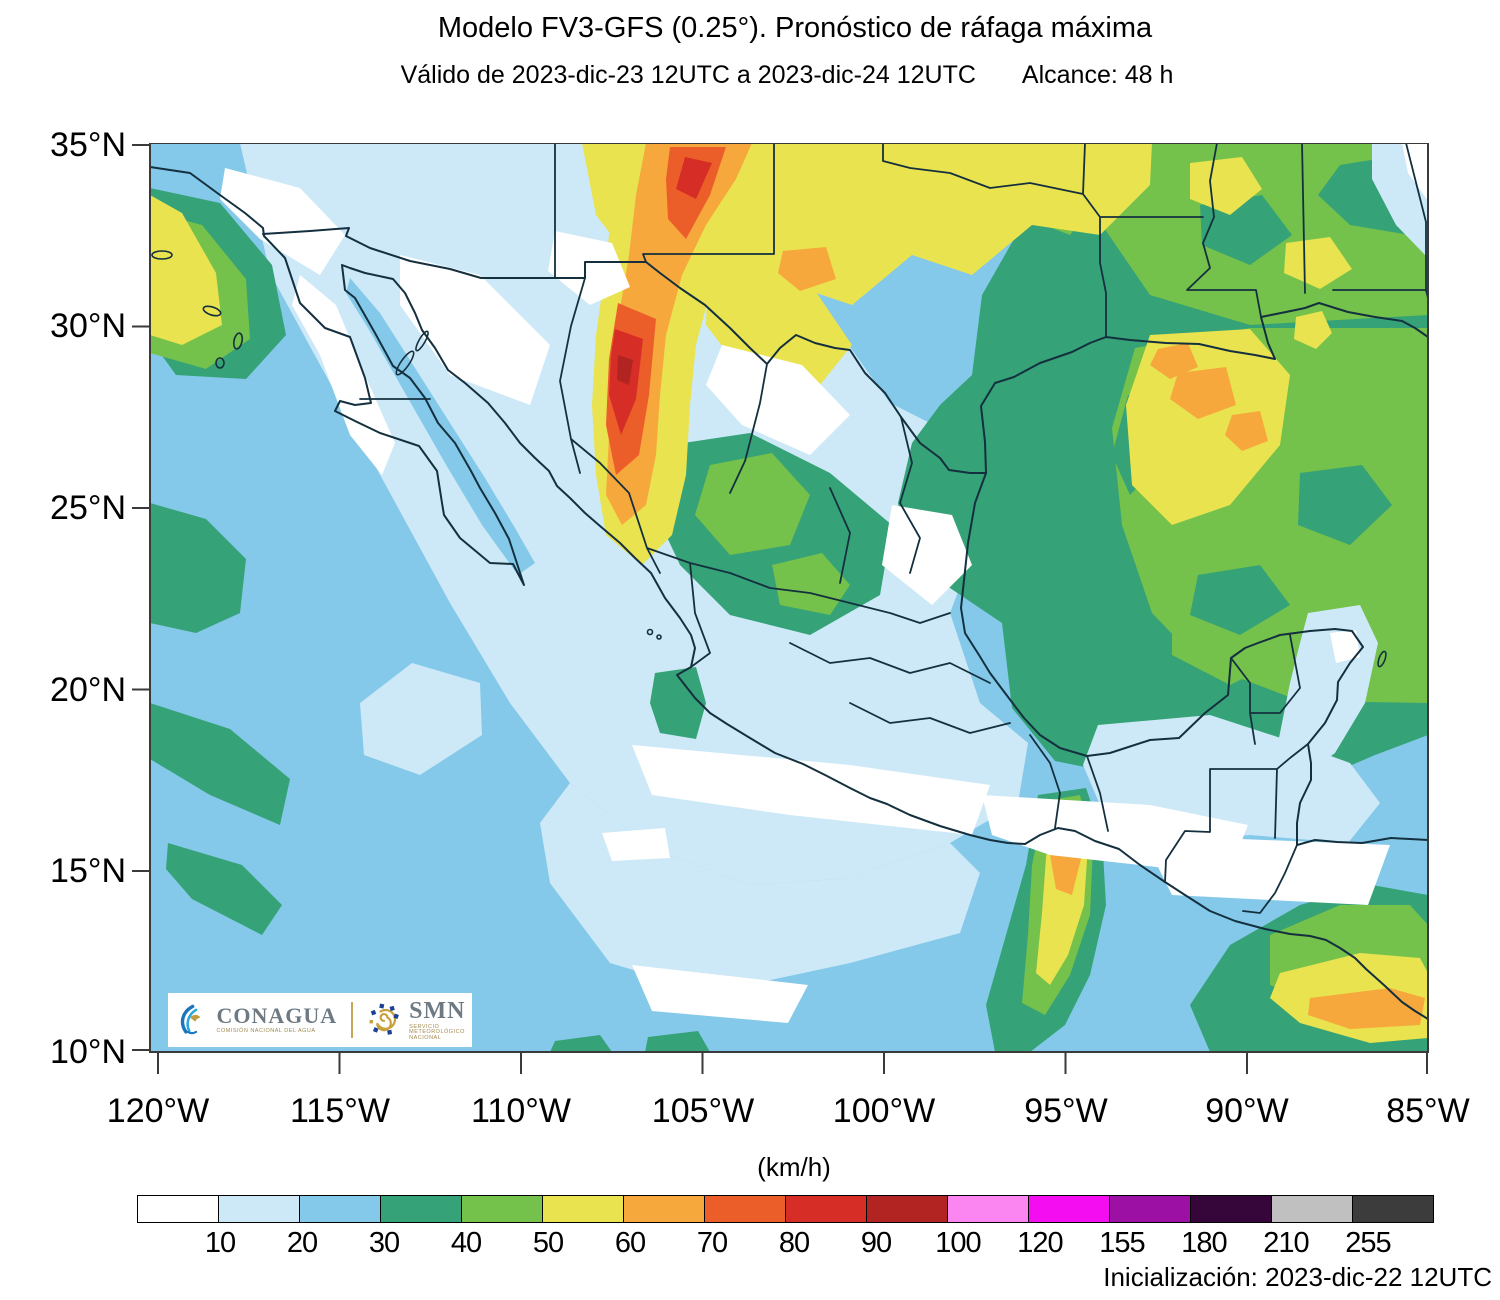 This screenshot has height=1300, width=1500. I want to click on contour-region-chih-darkred-dot, so click(625, 370).